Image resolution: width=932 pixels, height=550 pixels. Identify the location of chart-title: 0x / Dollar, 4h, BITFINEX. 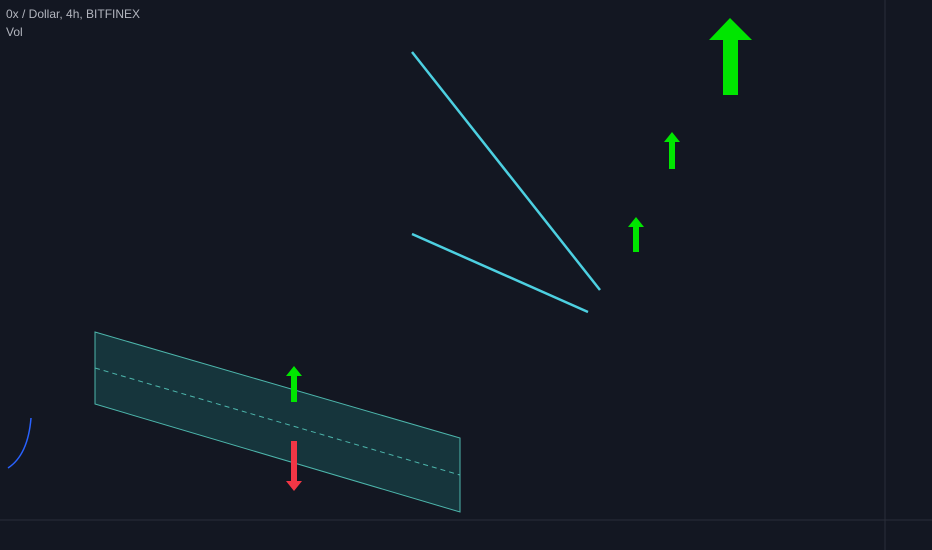
(73, 14).